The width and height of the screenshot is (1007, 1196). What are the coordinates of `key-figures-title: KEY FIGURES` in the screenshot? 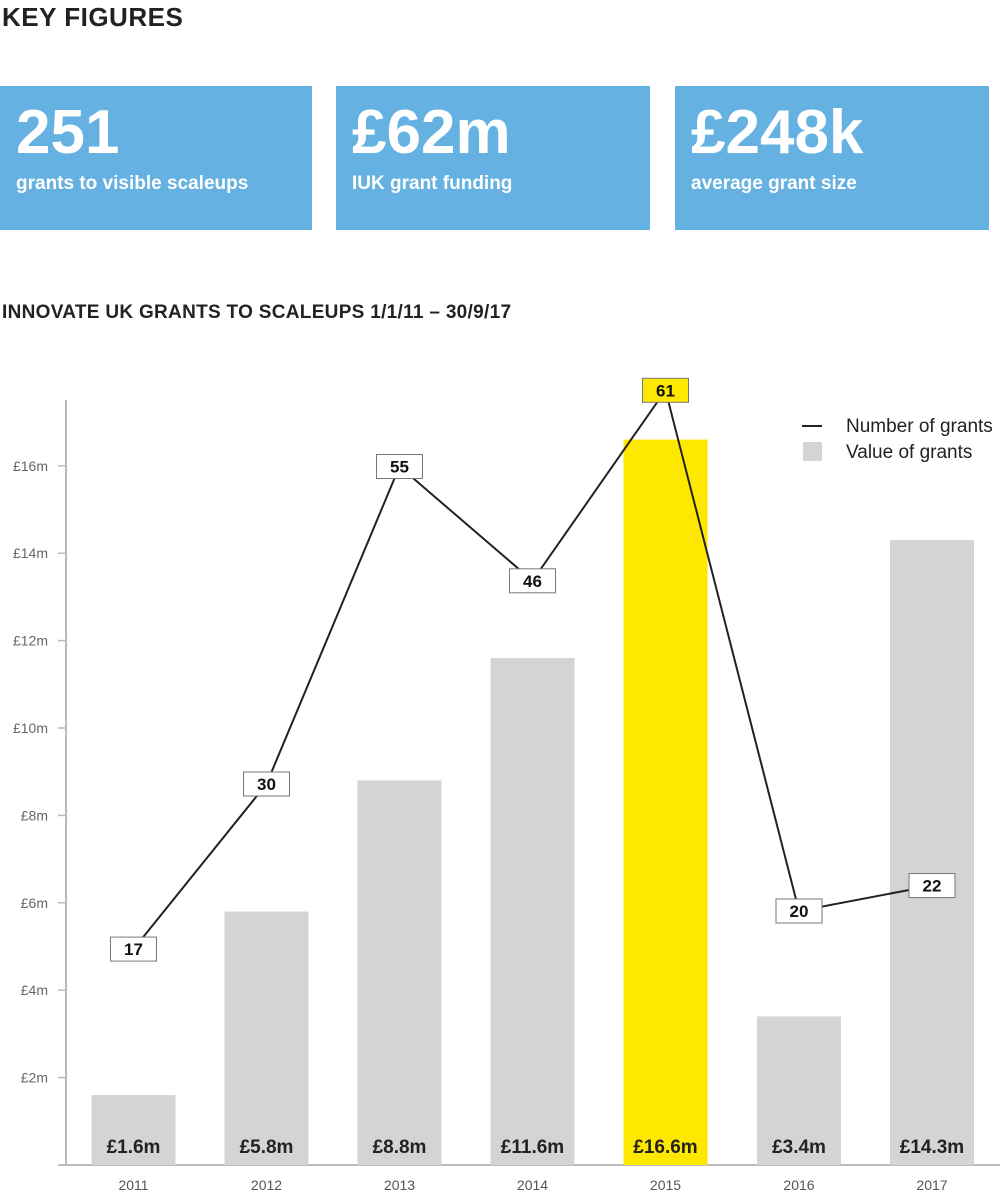 It's located at (93, 17).